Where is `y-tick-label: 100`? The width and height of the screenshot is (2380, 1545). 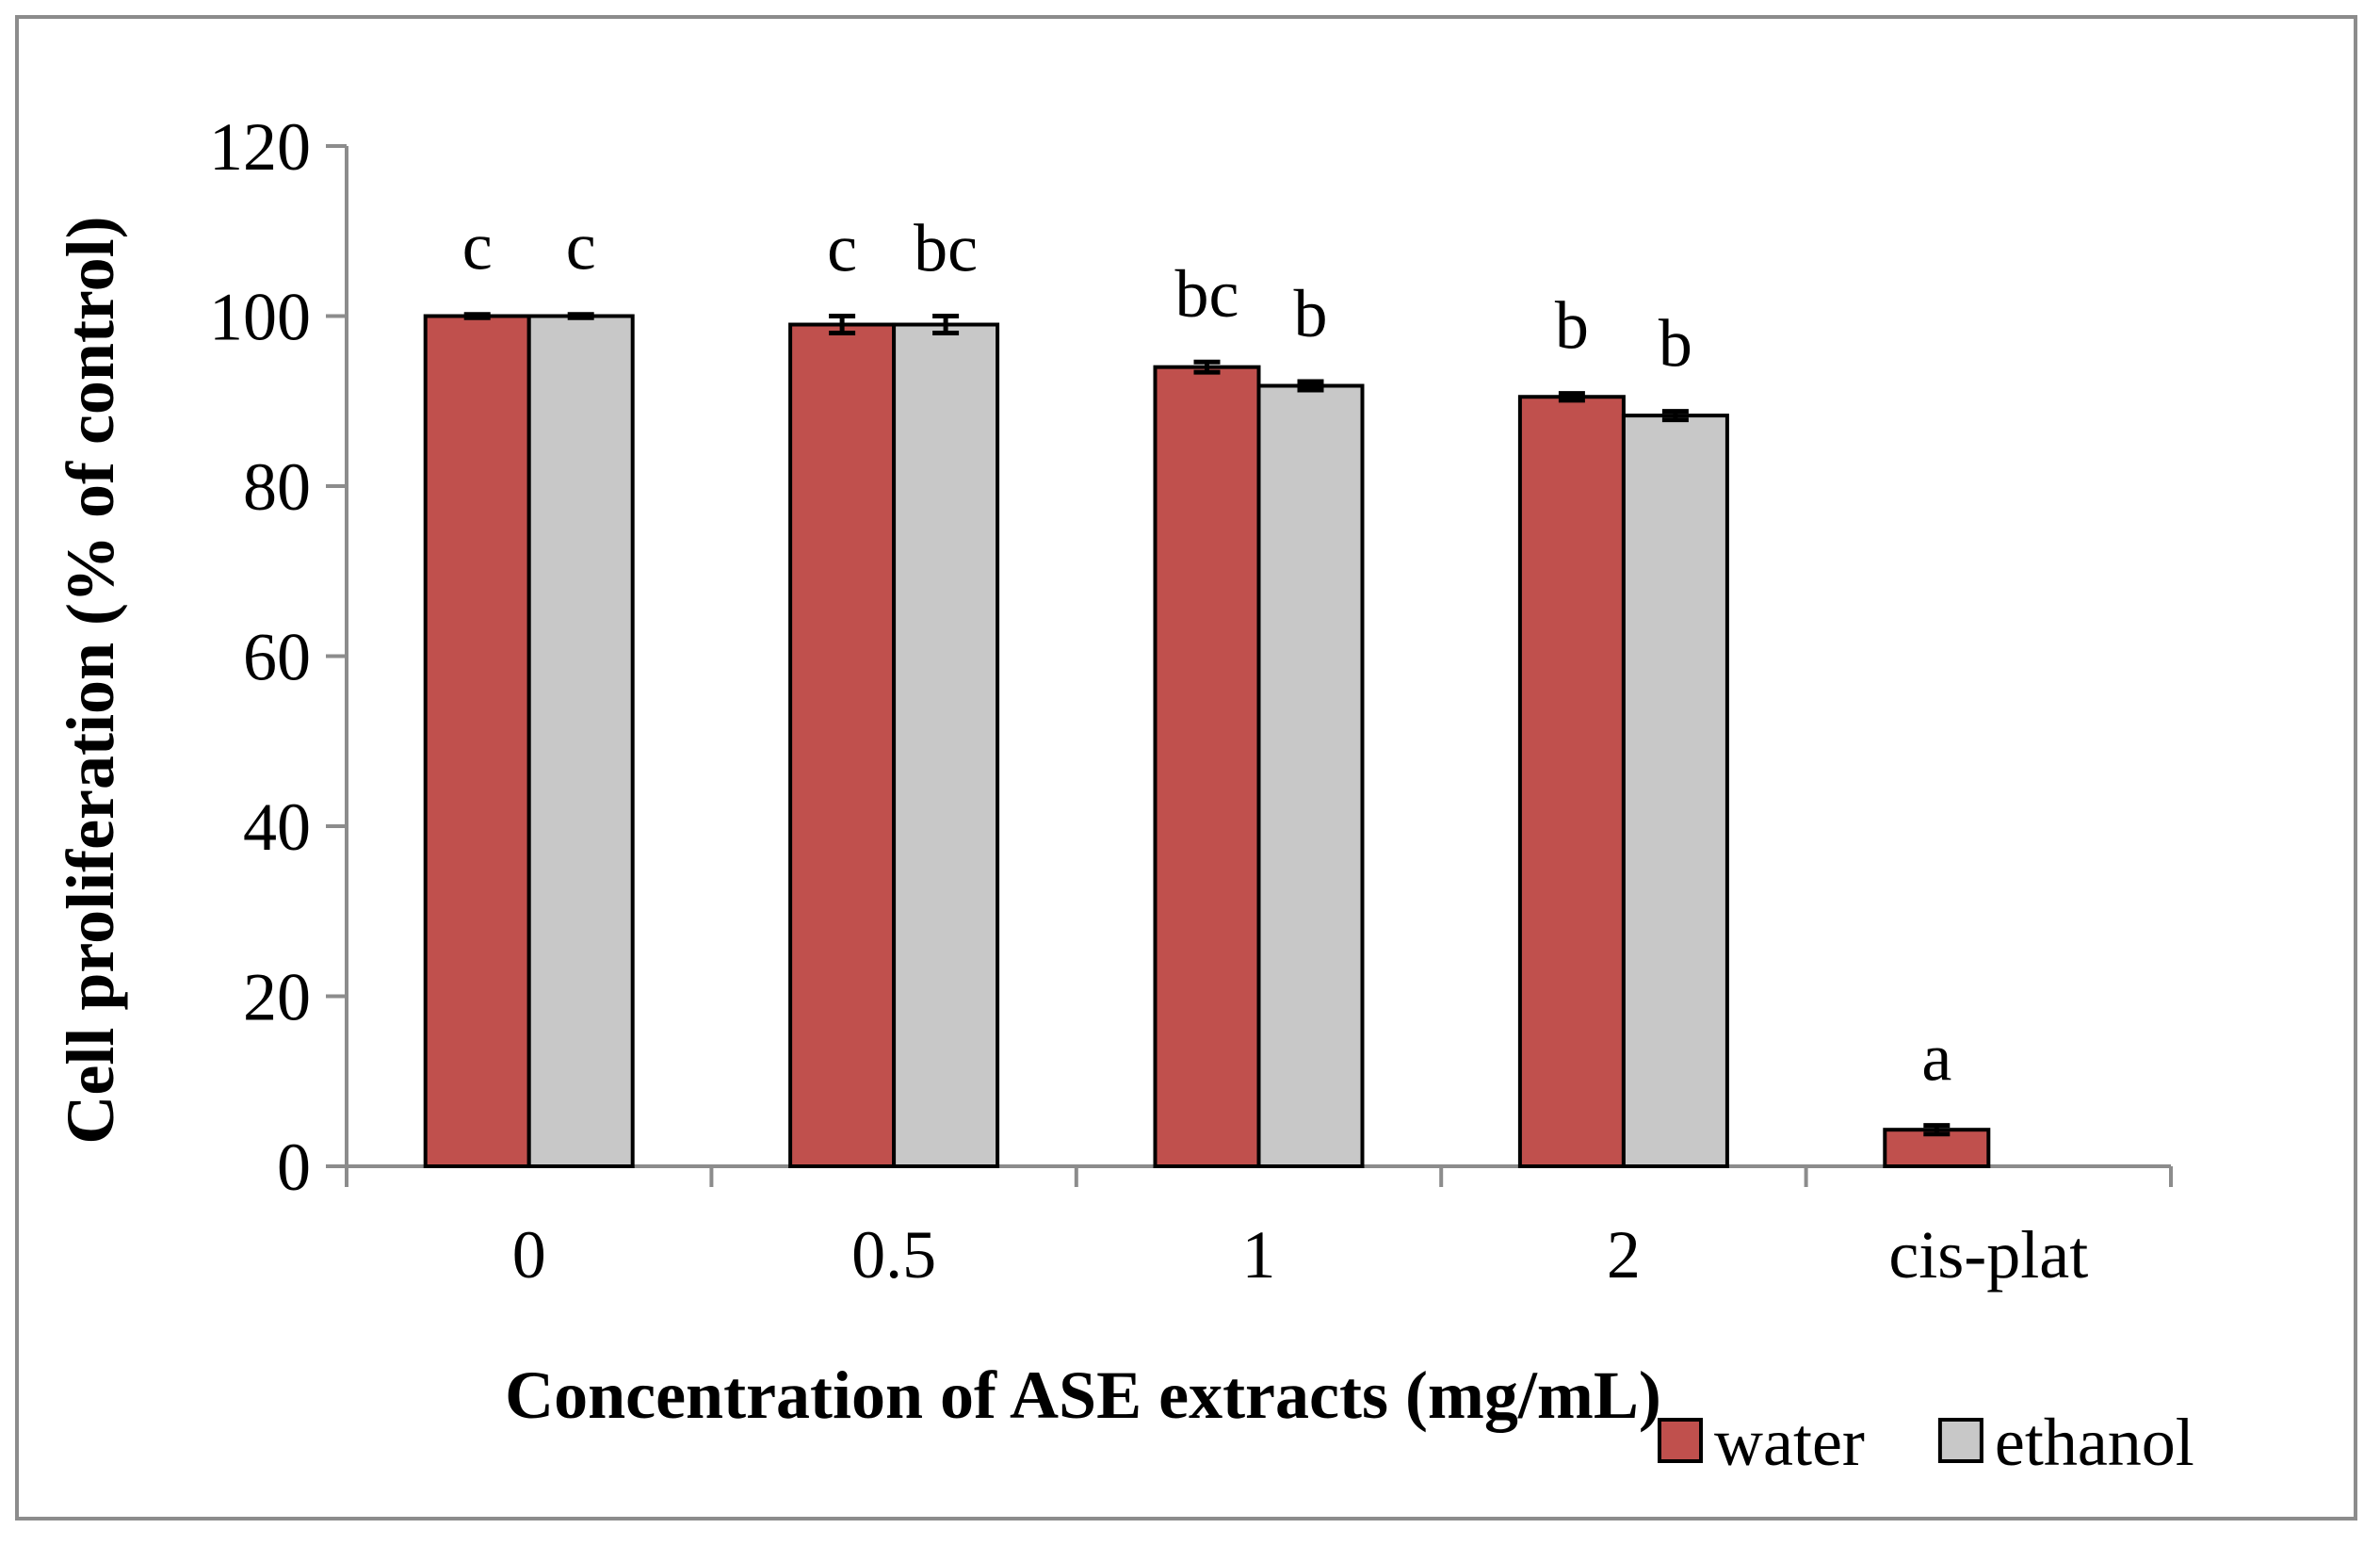 y-tick-label: 100 is located at coordinates (260, 317).